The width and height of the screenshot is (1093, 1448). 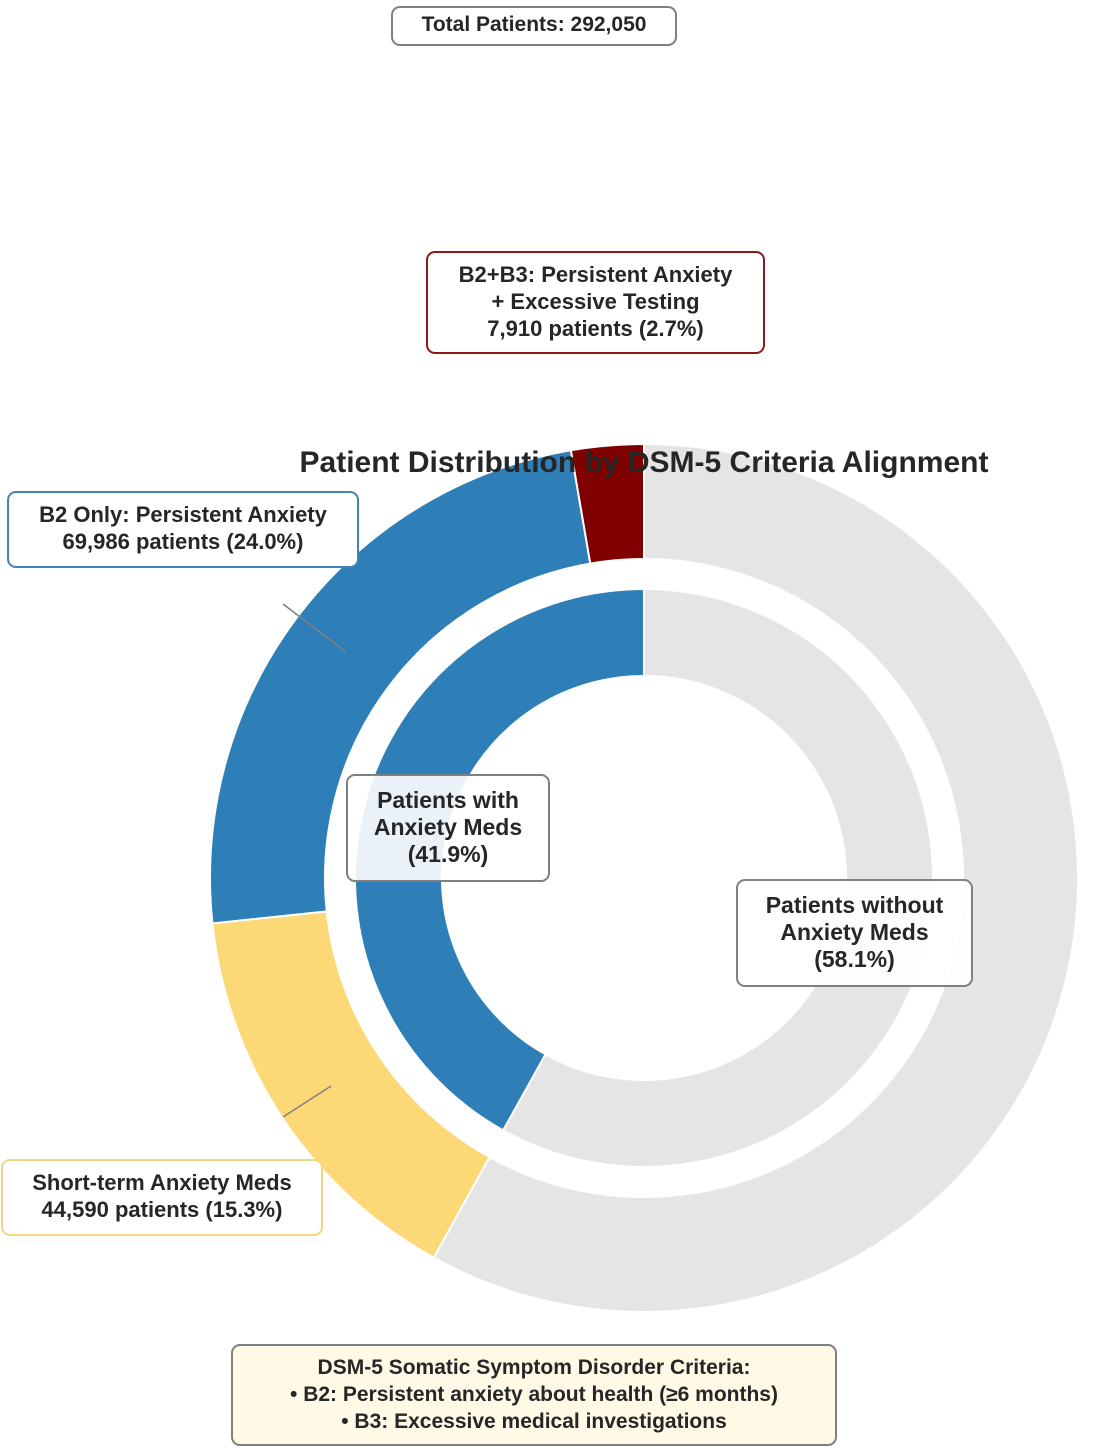 I want to click on with-meds-label-line-1: Patients with, so click(x=448, y=800).